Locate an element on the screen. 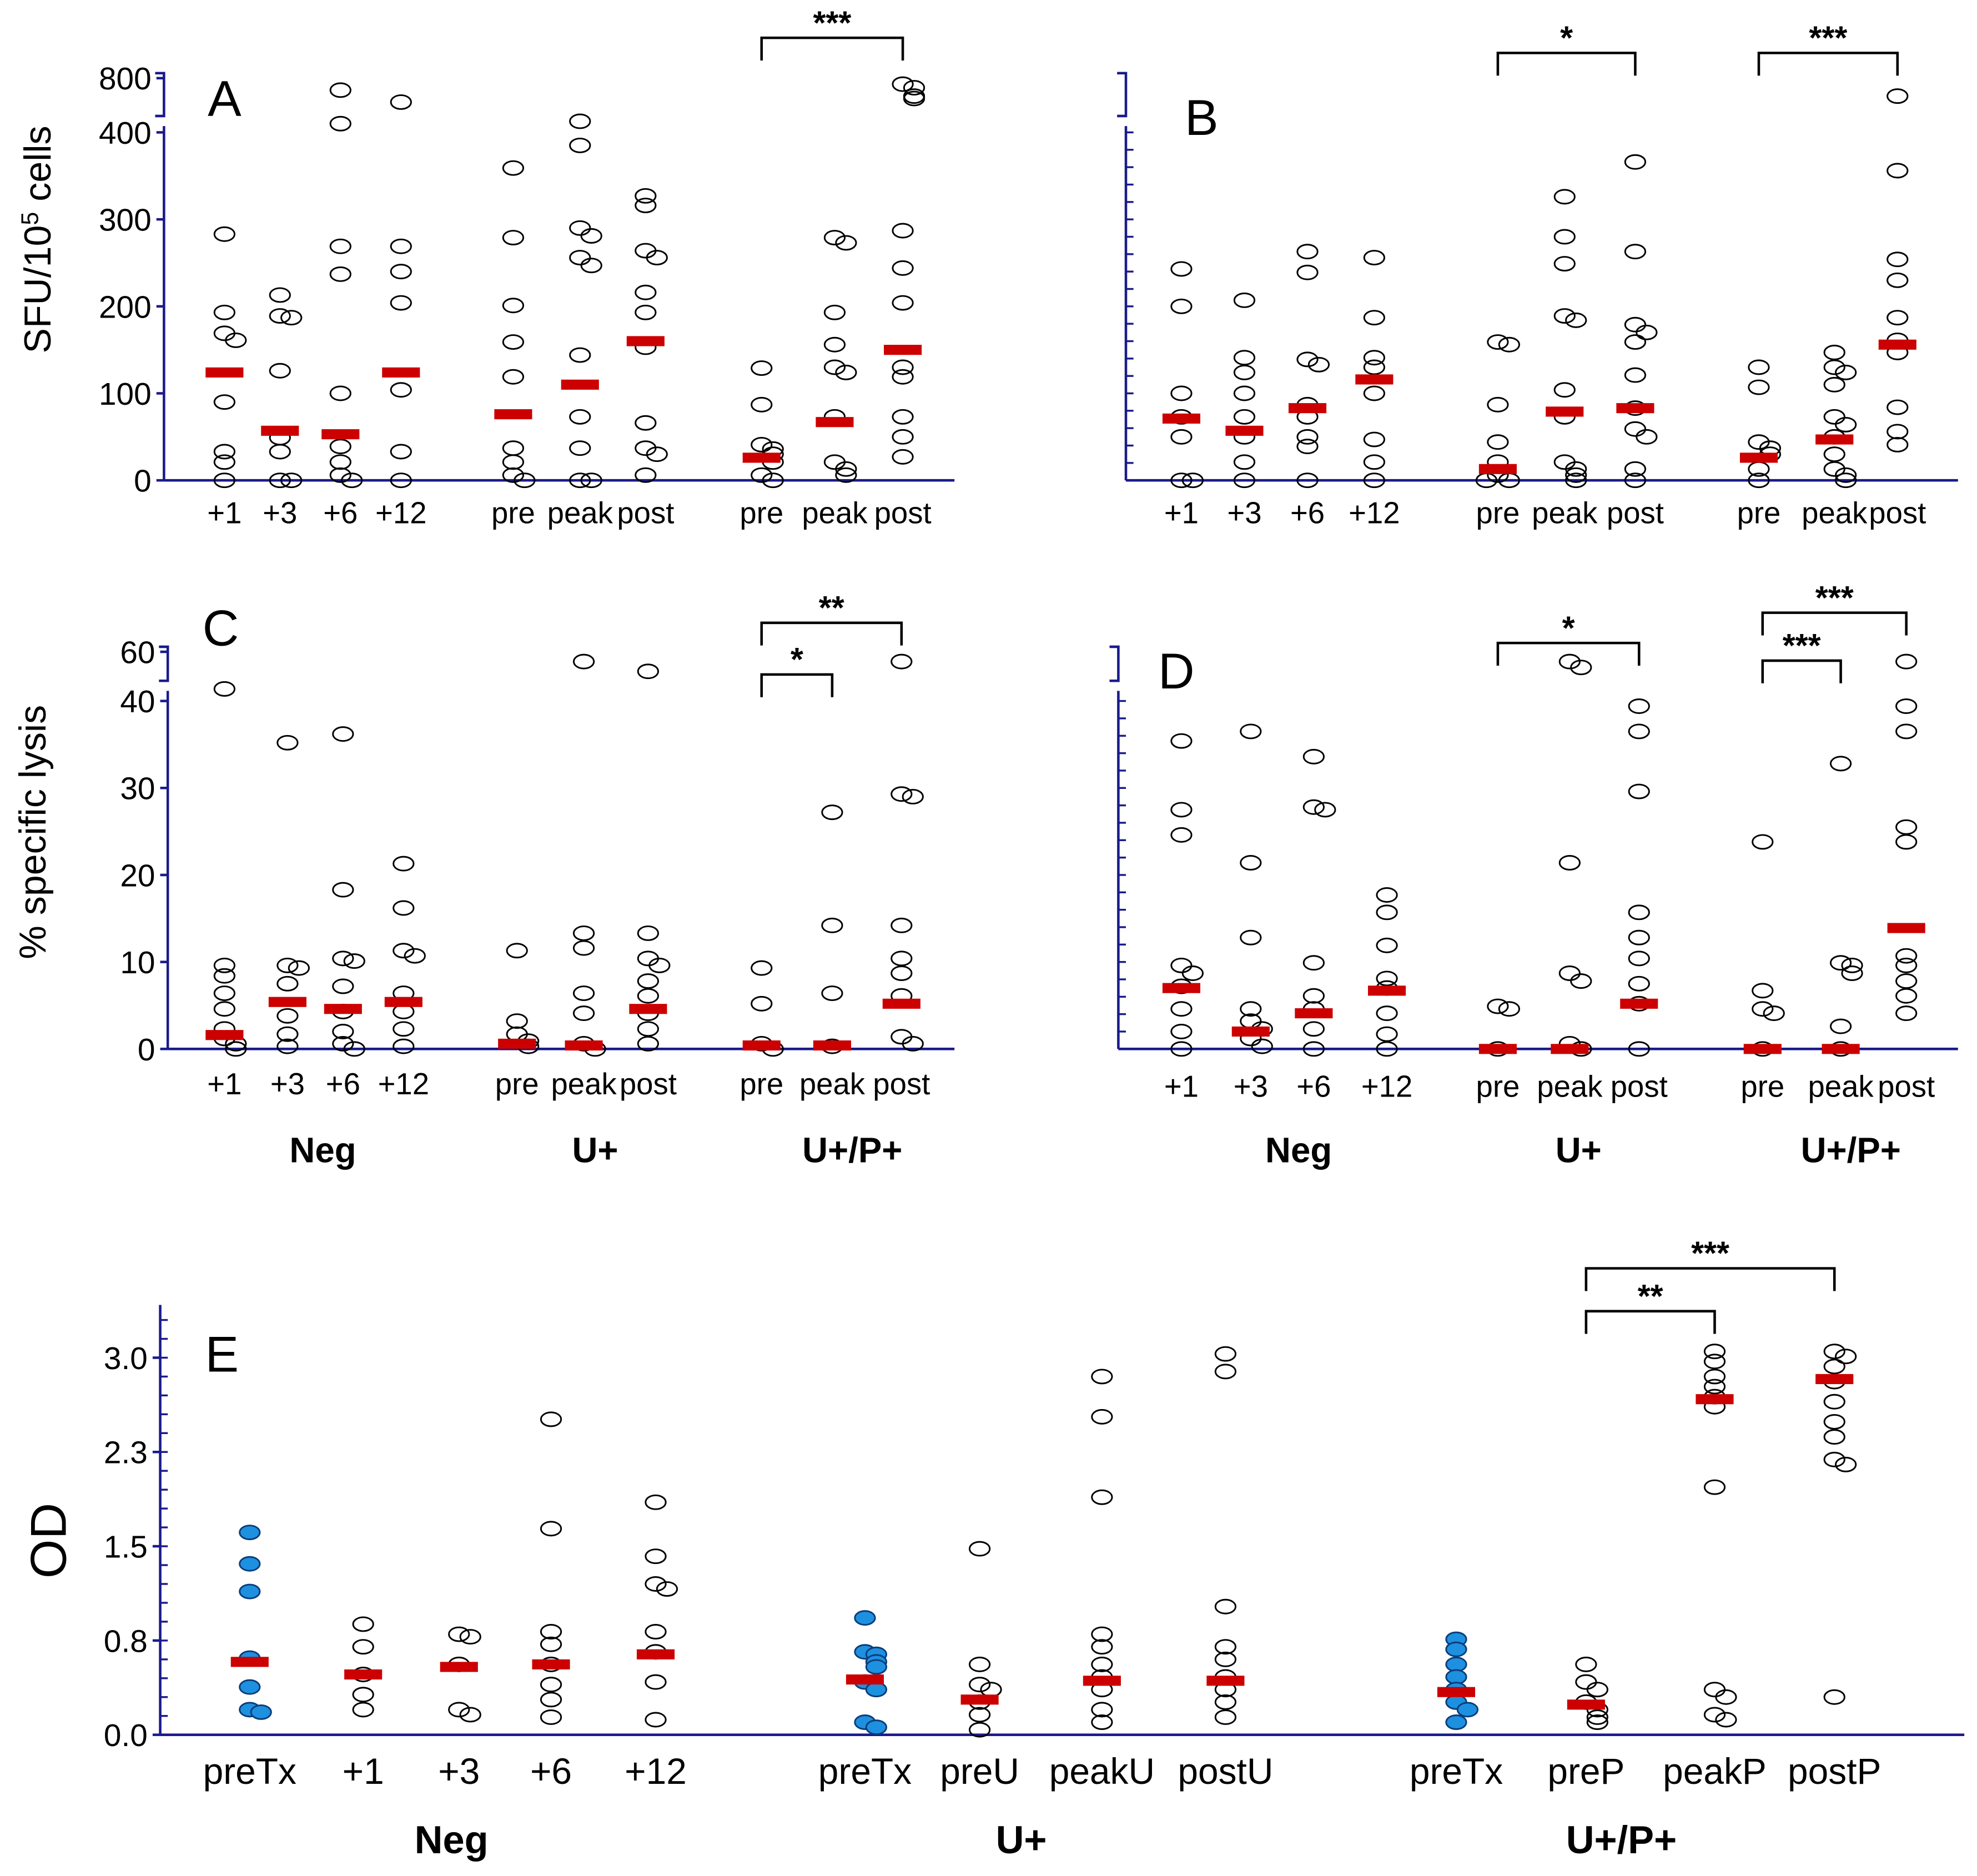 The width and height of the screenshot is (1977, 1876). y-axis-label: OD is located at coordinates (49, 1540).